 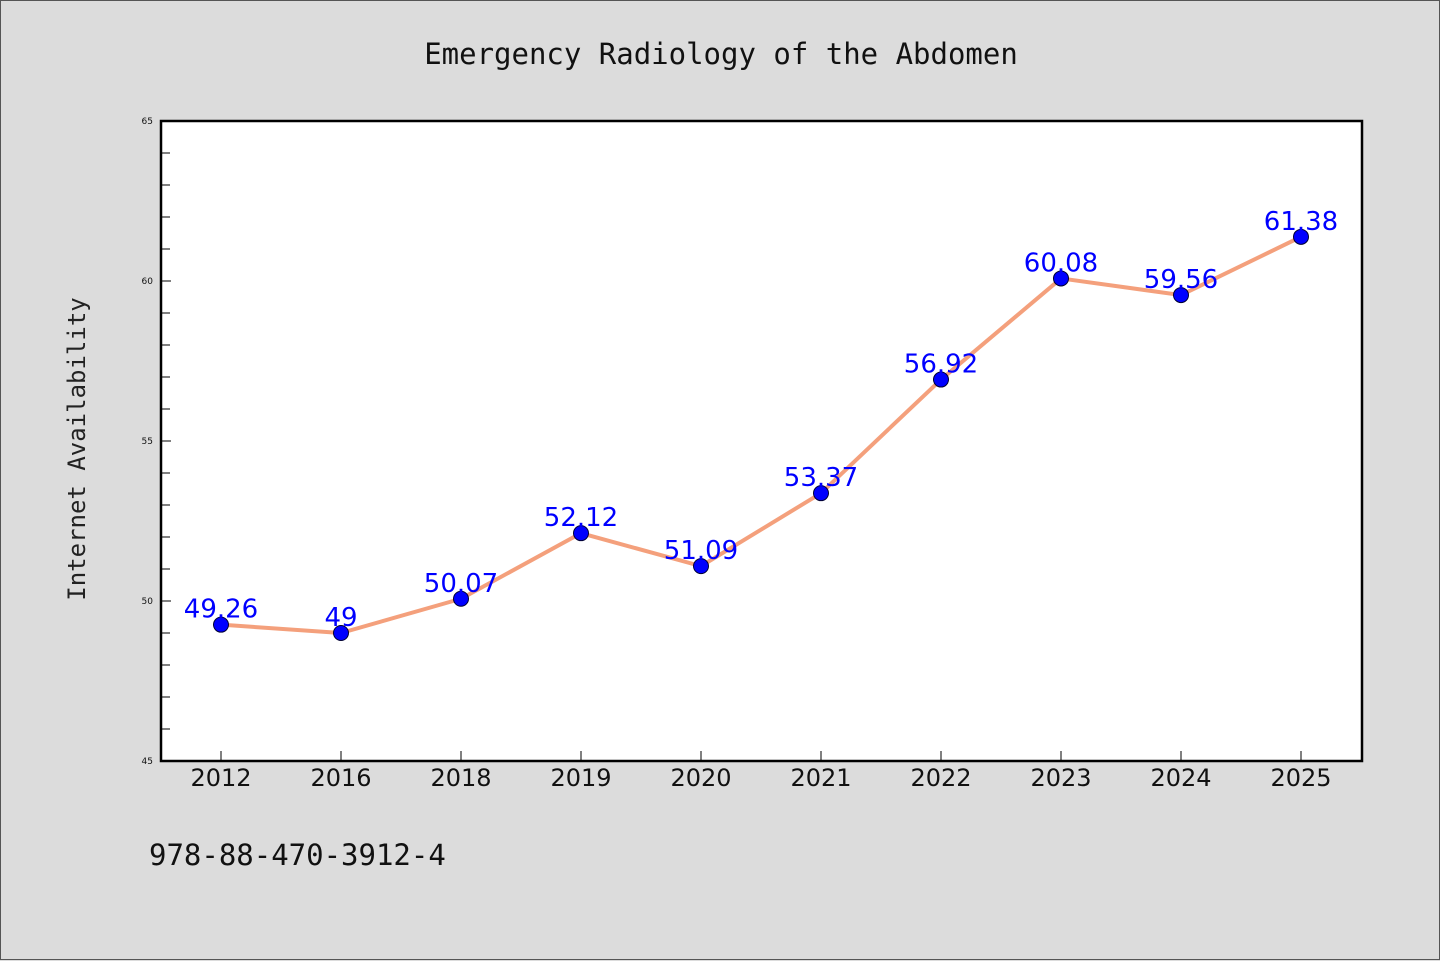 What do you see at coordinates (580, 778) in the screenshot?
I see `x-tick-label: 2019` at bounding box center [580, 778].